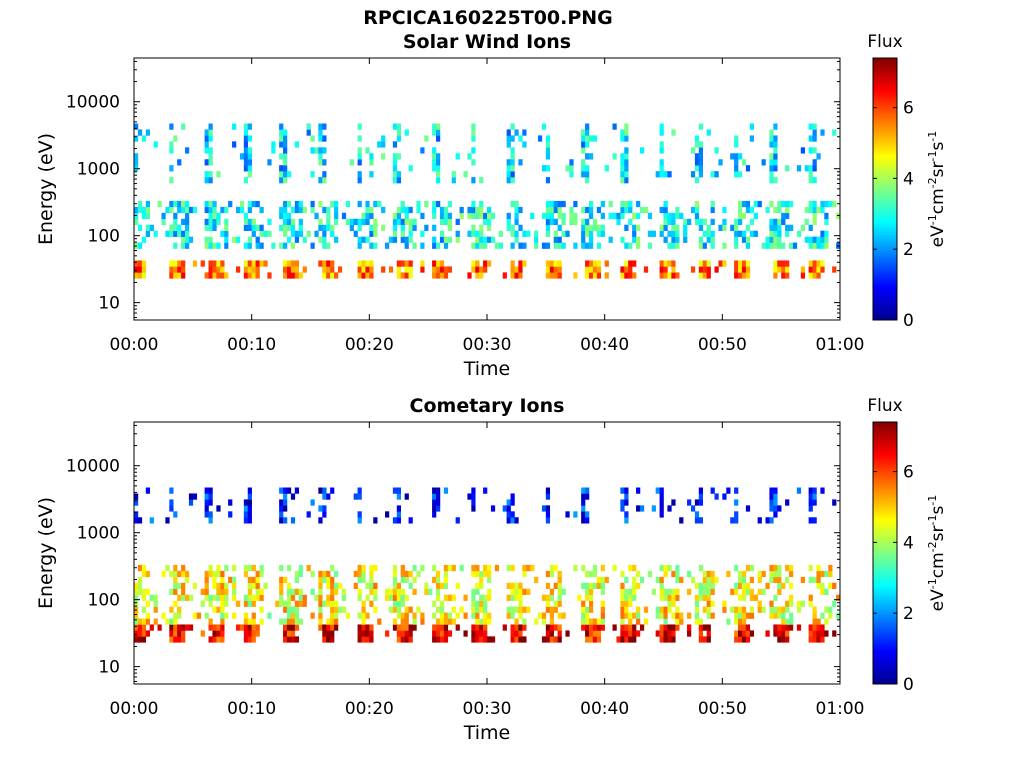  Describe the element at coordinates (93, 103) in the screenshot. I see `y-tick-label: 10000` at that location.